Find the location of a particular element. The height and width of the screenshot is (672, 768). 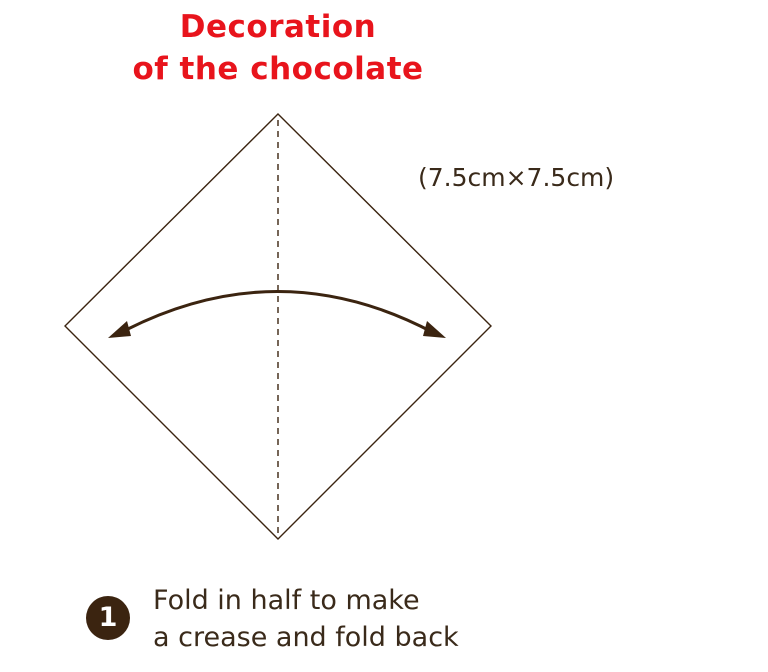

paper-size-label: (7.5cm×7.5cm) is located at coordinates (516, 177).